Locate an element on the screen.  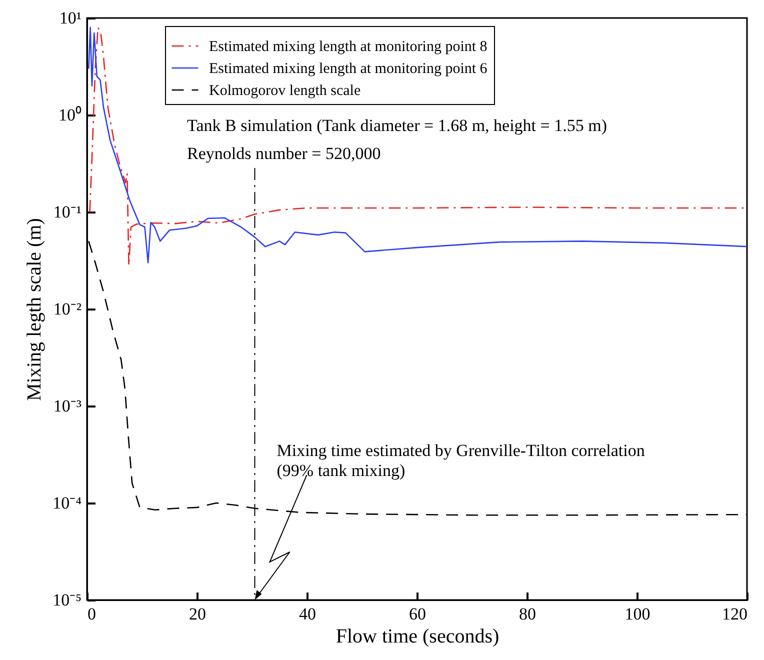
x-tick-label: 20 is located at coordinates (197, 614).